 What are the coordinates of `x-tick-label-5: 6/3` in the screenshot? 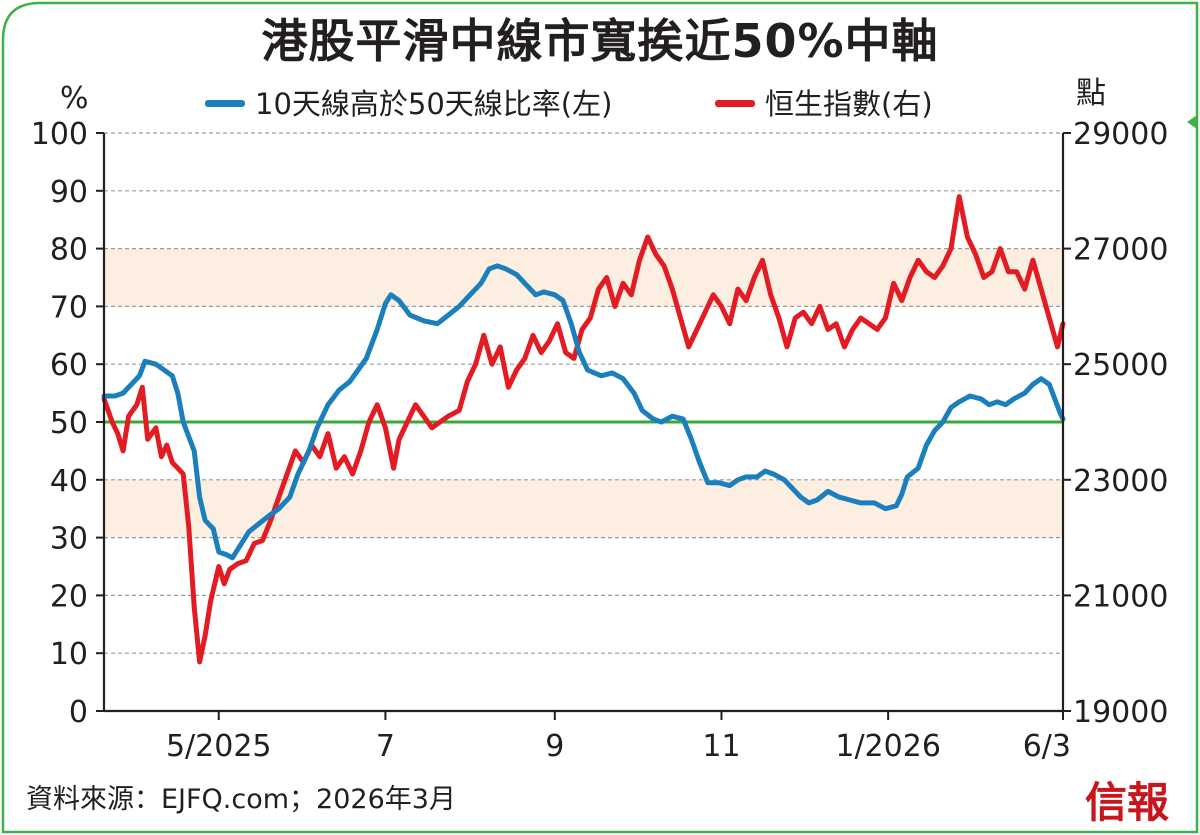 It's located at (1047, 746).